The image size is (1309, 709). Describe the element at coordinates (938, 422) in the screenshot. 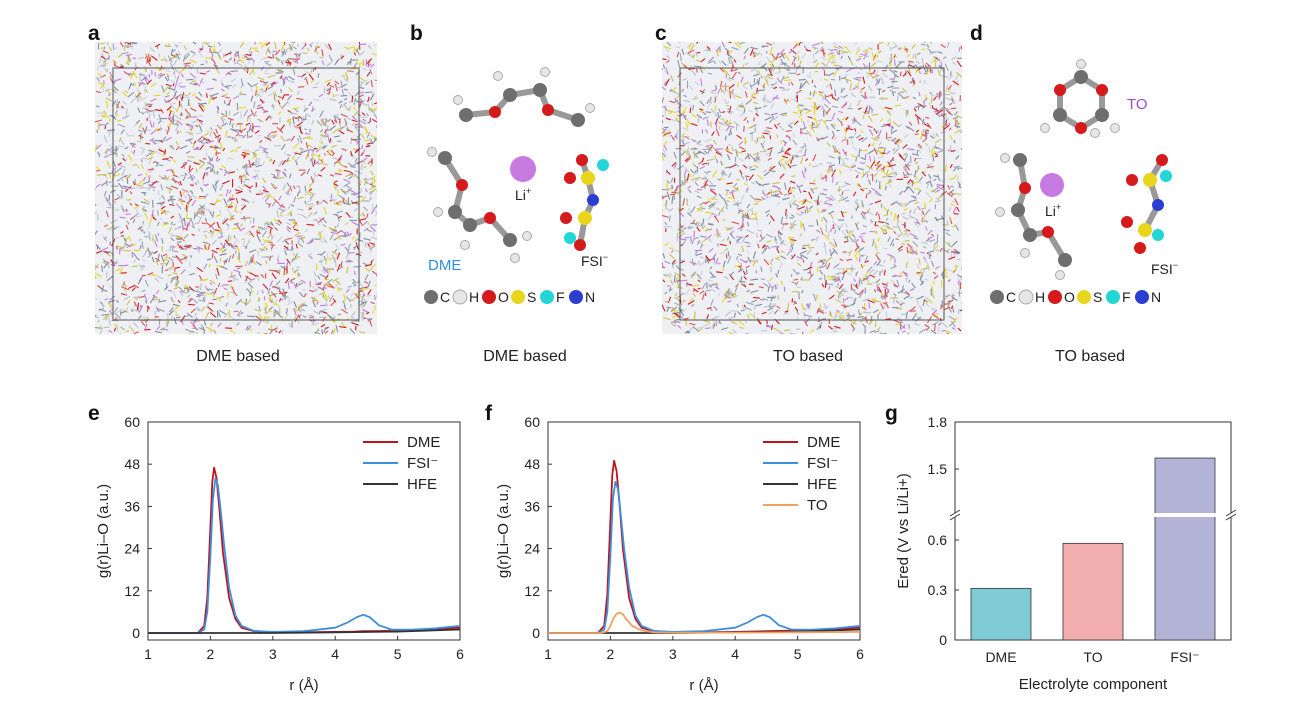

I see `y-tick-label: 1.8` at that location.